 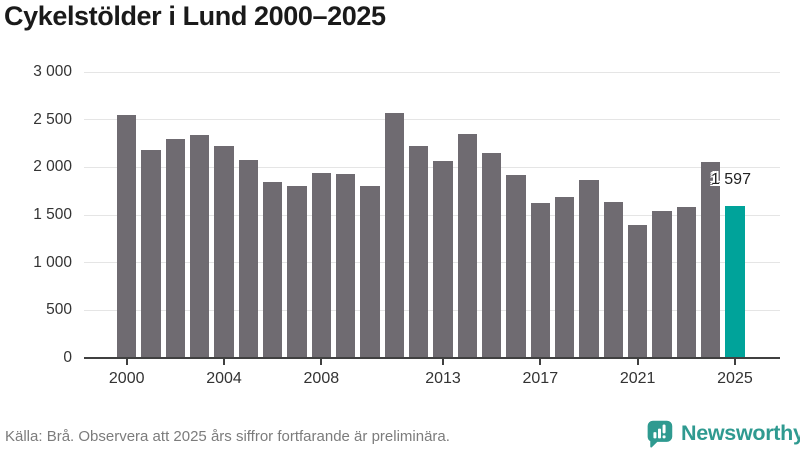 What do you see at coordinates (224, 252) in the screenshot?
I see `bar-2004` at bounding box center [224, 252].